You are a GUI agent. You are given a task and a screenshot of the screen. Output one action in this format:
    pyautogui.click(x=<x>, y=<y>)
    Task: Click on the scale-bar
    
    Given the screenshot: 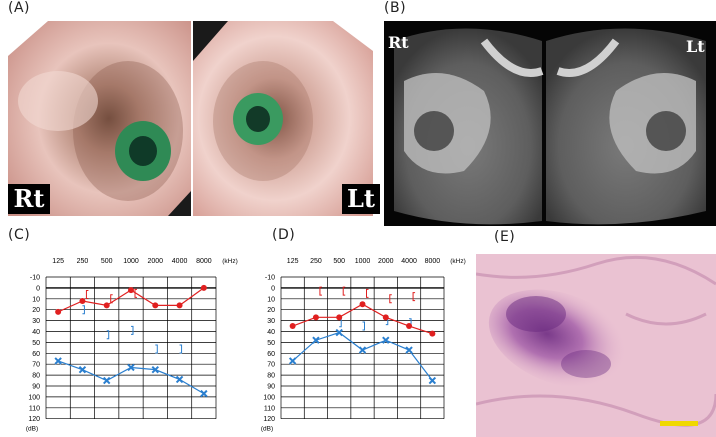 What is the action you would take?
    pyautogui.click(x=679, y=423)
    